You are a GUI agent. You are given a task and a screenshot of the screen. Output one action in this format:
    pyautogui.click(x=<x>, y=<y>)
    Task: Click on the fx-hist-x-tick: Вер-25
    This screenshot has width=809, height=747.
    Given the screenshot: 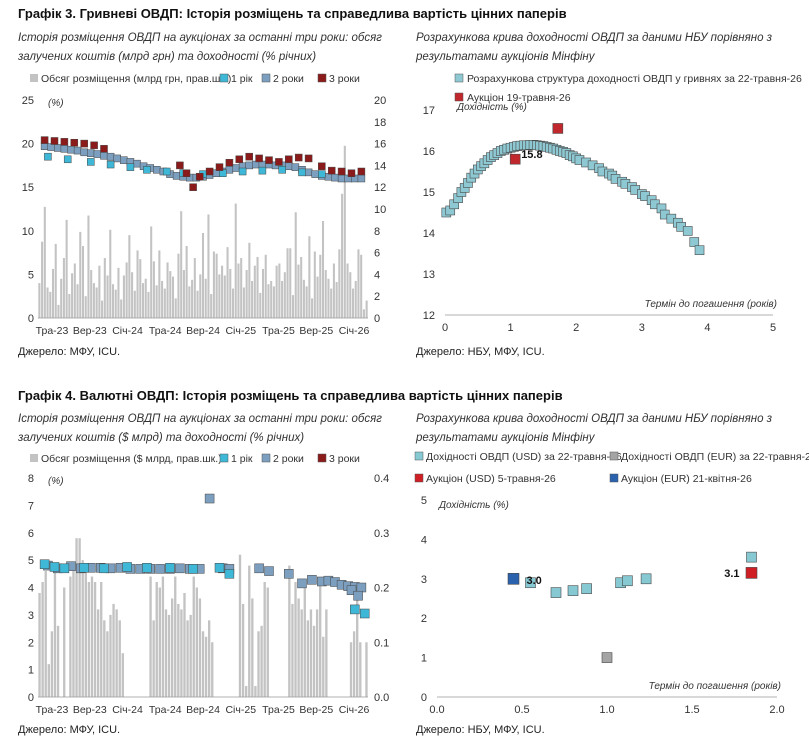 What is the action you would take?
    pyautogui.click(x=316, y=710)
    